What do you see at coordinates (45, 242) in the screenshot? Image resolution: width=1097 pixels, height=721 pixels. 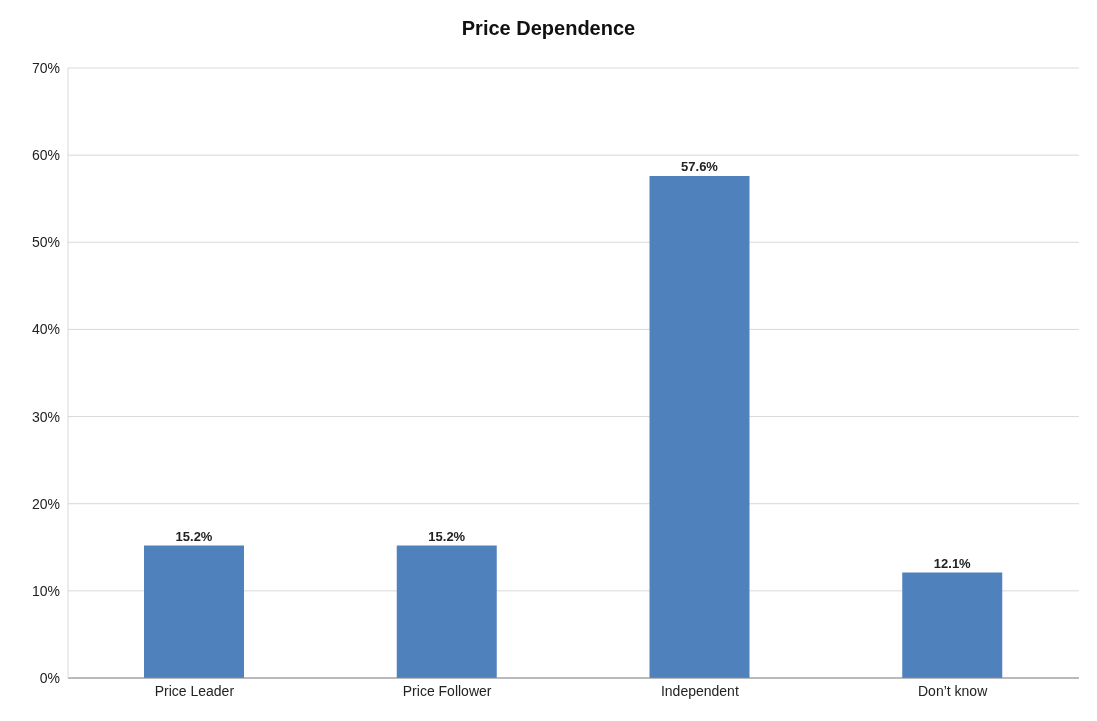 I see `y-tick-label: 50%` at bounding box center [45, 242].